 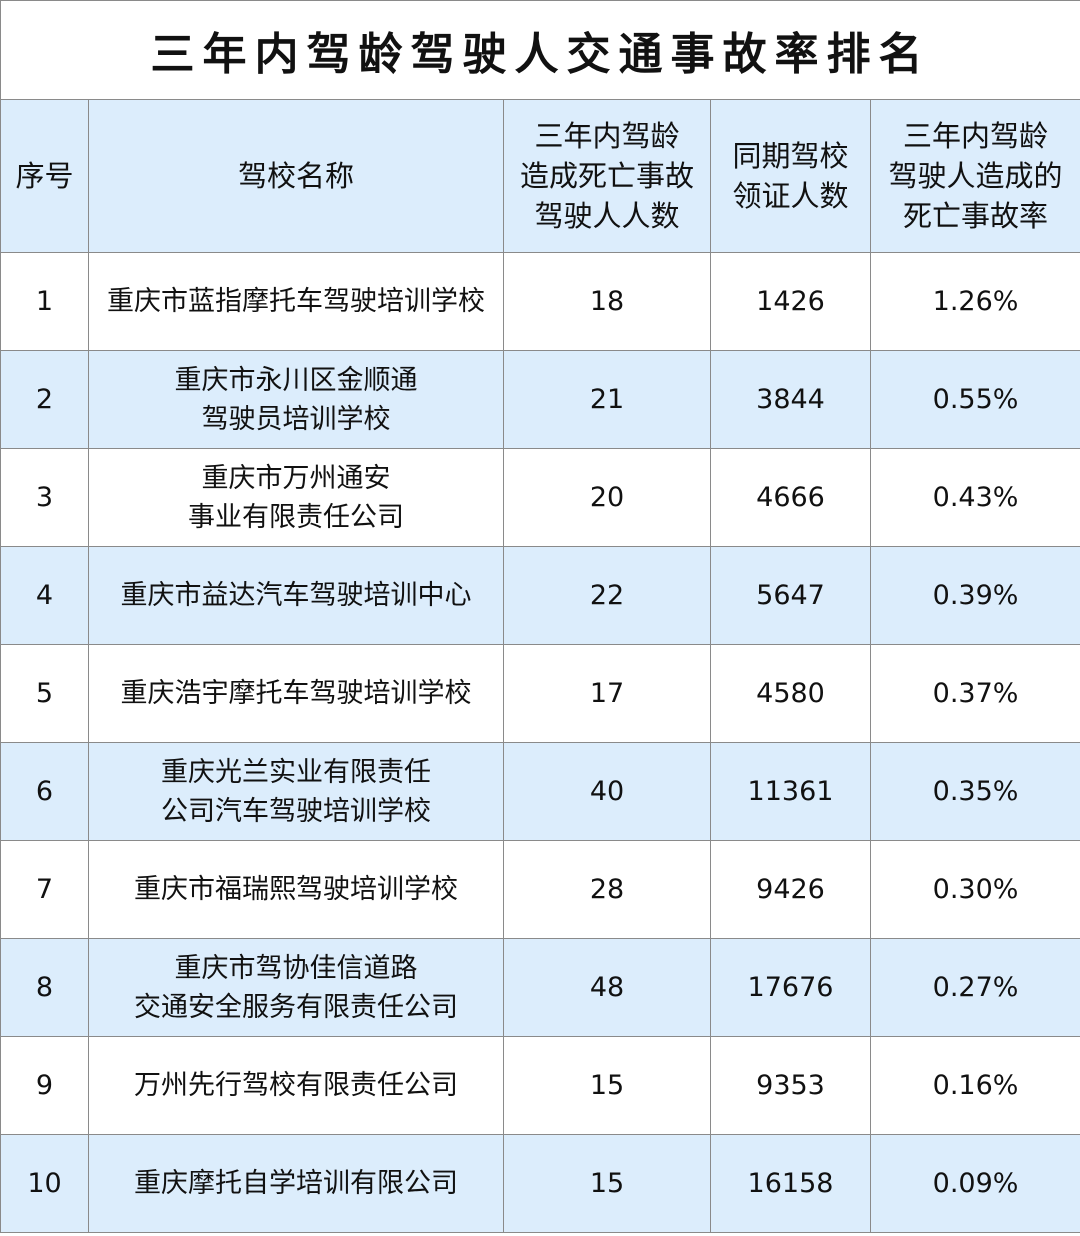 I want to click on licensed-count-cell: 9426, so click(x=790, y=889).